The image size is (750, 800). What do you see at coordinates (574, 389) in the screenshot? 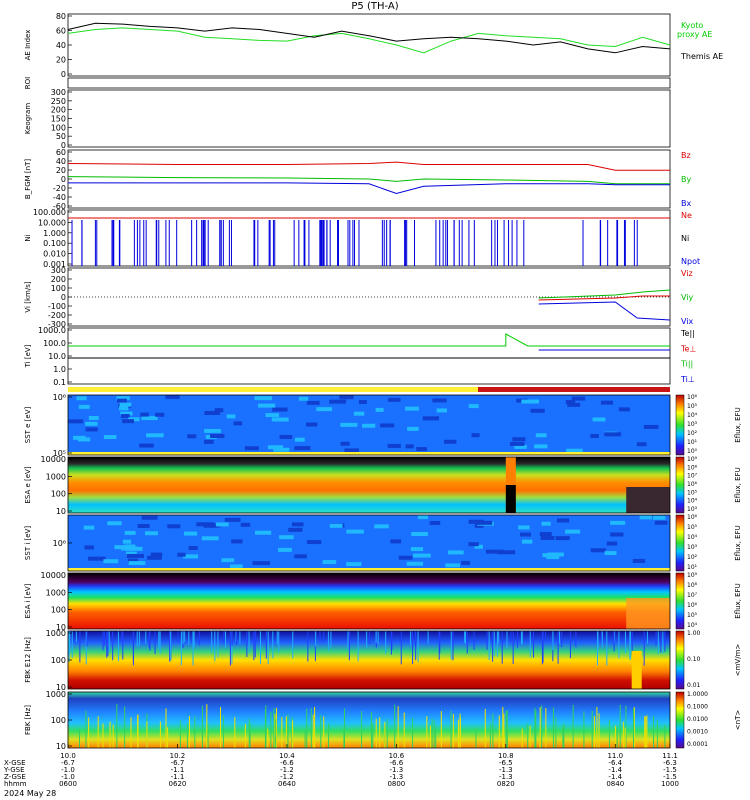
I see `region-bar-red` at bounding box center [574, 389].